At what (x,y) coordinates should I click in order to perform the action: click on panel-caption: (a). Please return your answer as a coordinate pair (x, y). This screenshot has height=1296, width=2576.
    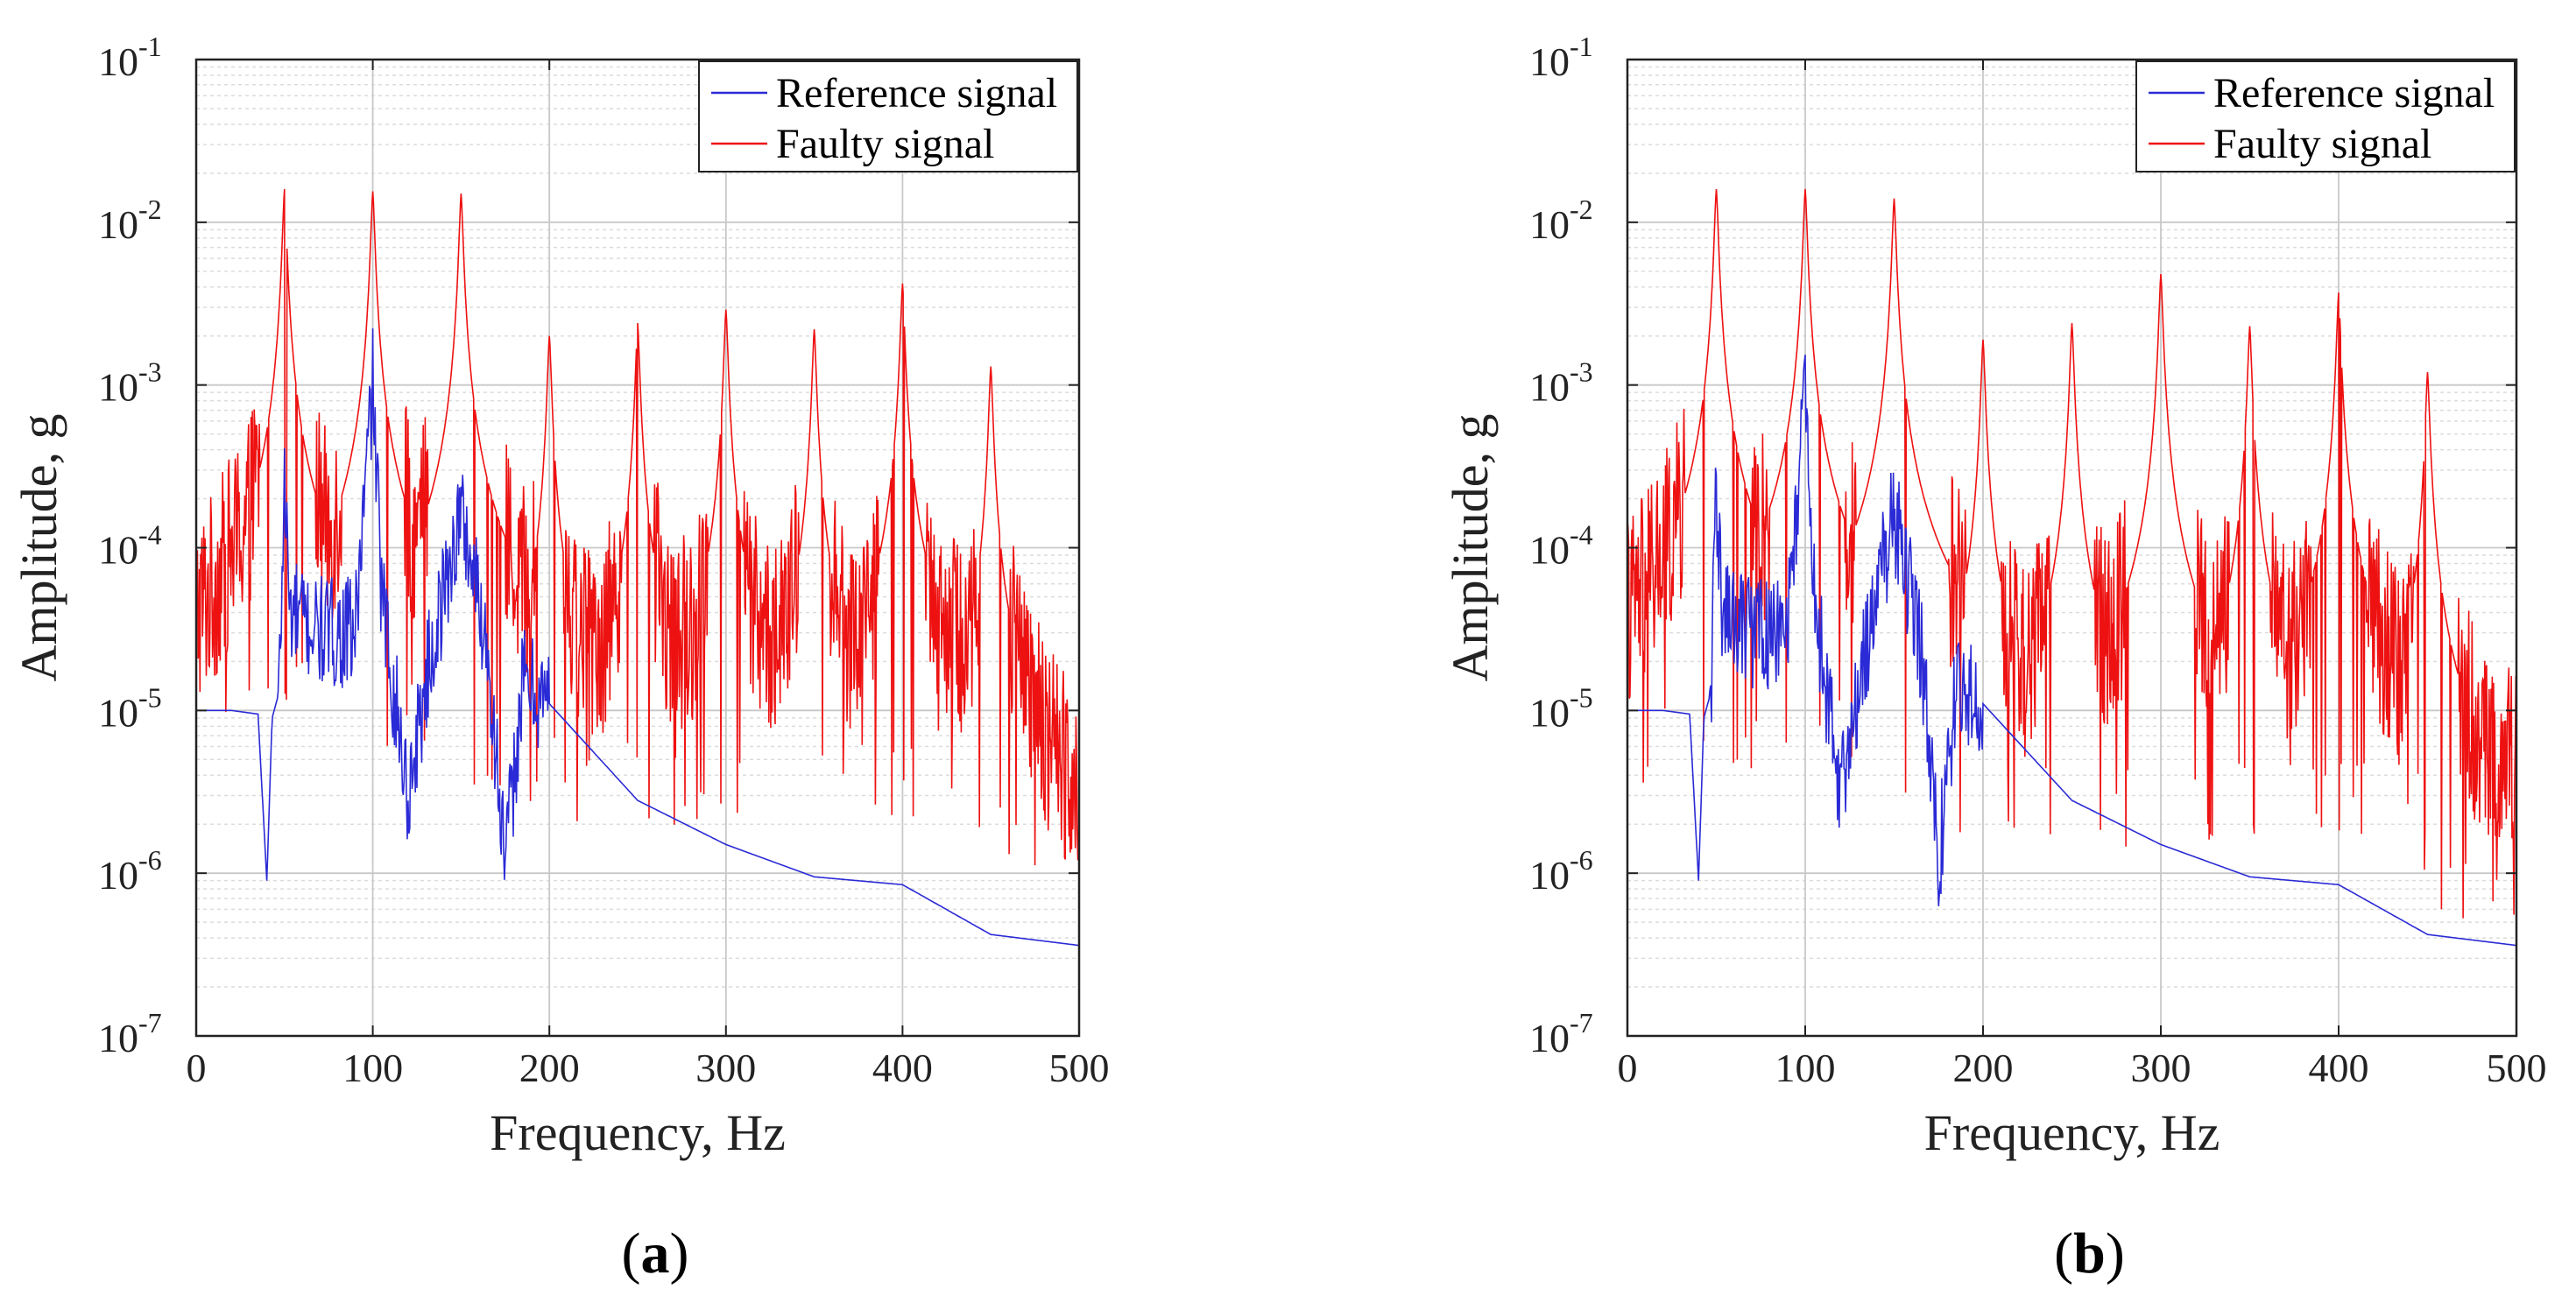
    Looking at the image, I should click on (655, 1253).